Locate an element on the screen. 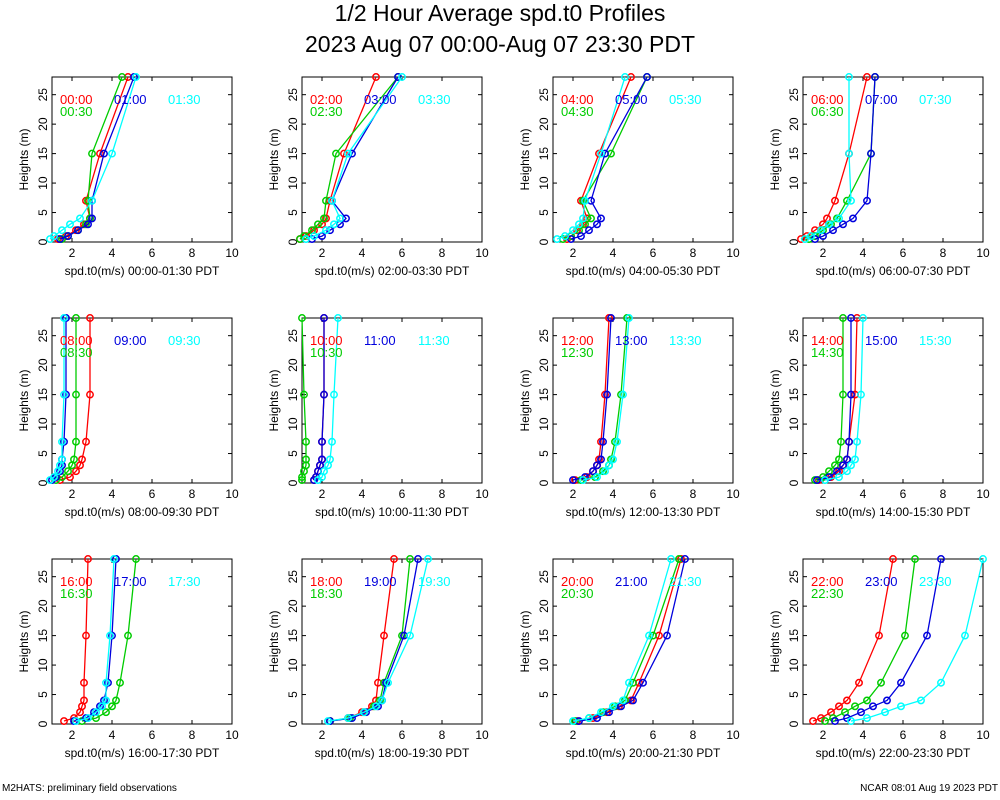 This screenshot has width=1000, height=800. legend-label: 10:30 is located at coordinates (326, 352).